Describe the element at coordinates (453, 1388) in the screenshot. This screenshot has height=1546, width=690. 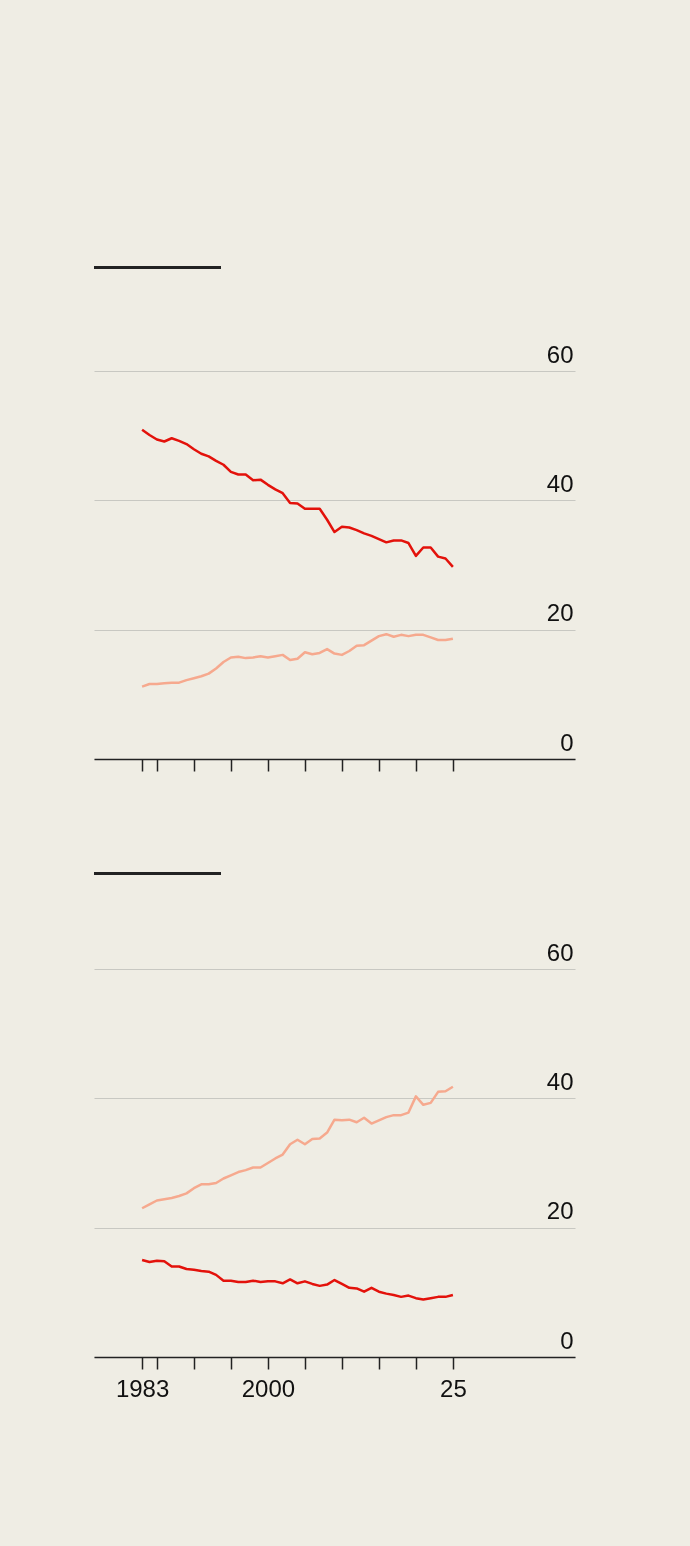
I see `x-tick-label: 25` at that location.